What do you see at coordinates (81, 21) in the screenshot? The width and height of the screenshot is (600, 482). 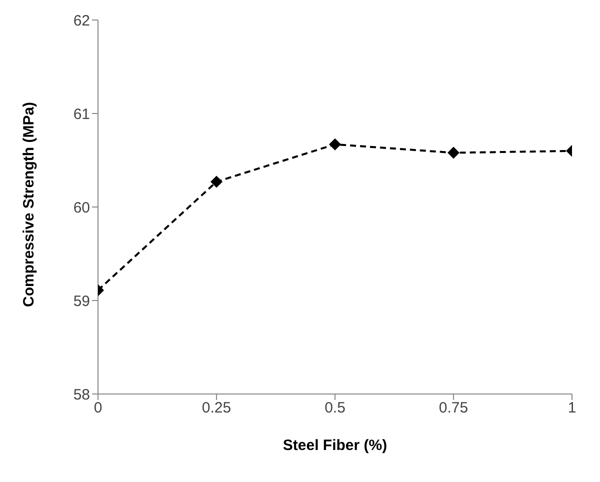 I see `y-tick-label: 62` at bounding box center [81, 21].